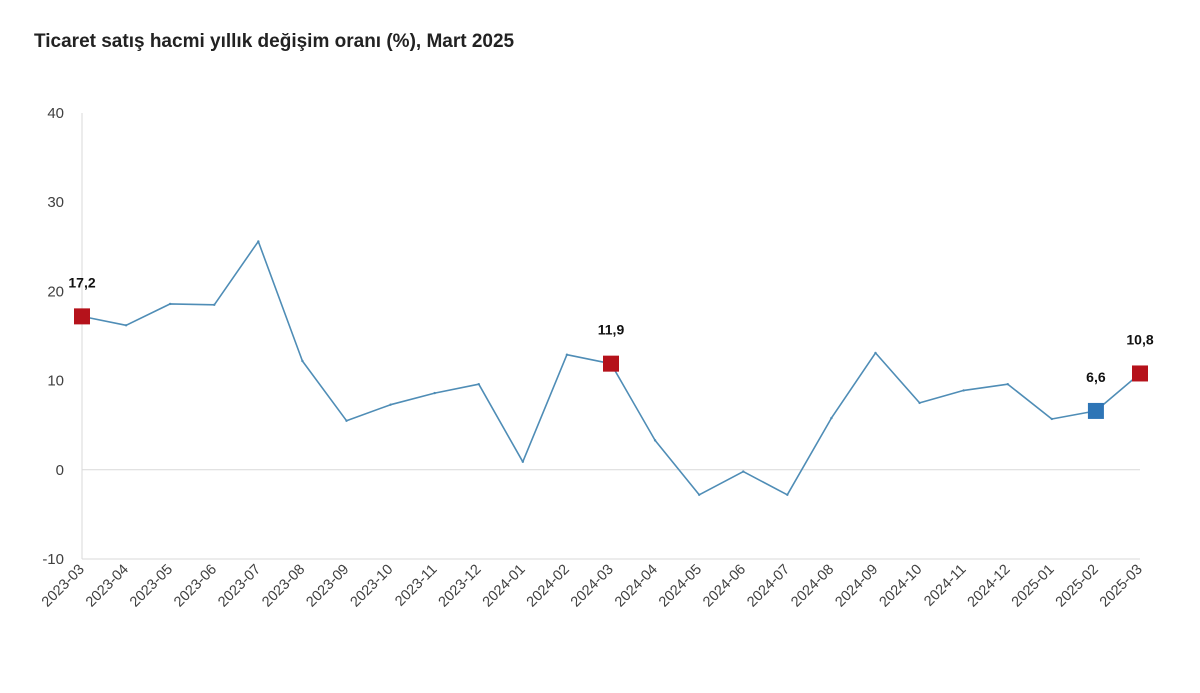  What do you see at coordinates (504, 586) in the screenshot?
I see `x-tick-label: 2024-01` at bounding box center [504, 586].